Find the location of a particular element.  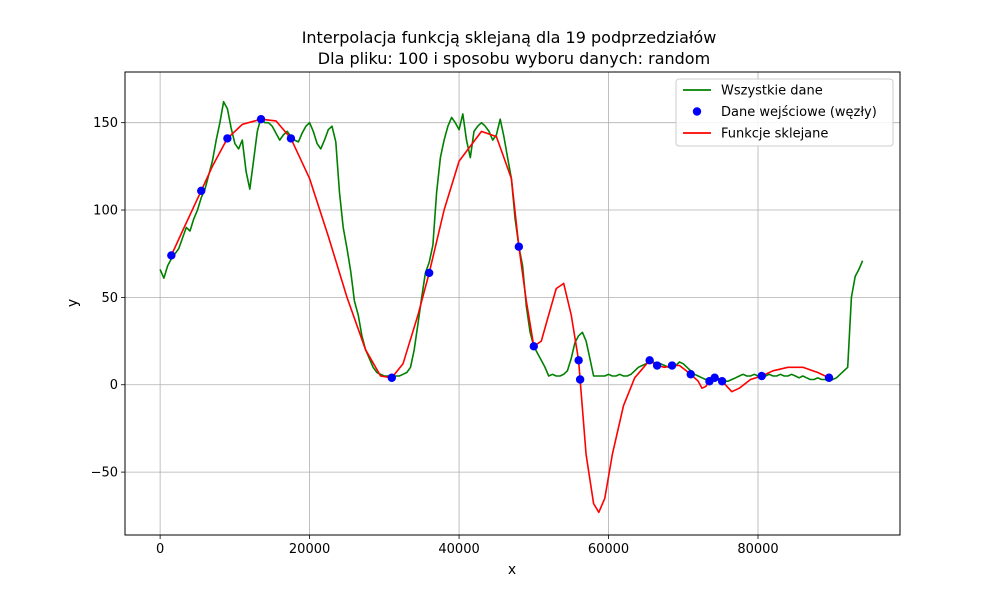

legend-box is located at coordinates (784, 112).